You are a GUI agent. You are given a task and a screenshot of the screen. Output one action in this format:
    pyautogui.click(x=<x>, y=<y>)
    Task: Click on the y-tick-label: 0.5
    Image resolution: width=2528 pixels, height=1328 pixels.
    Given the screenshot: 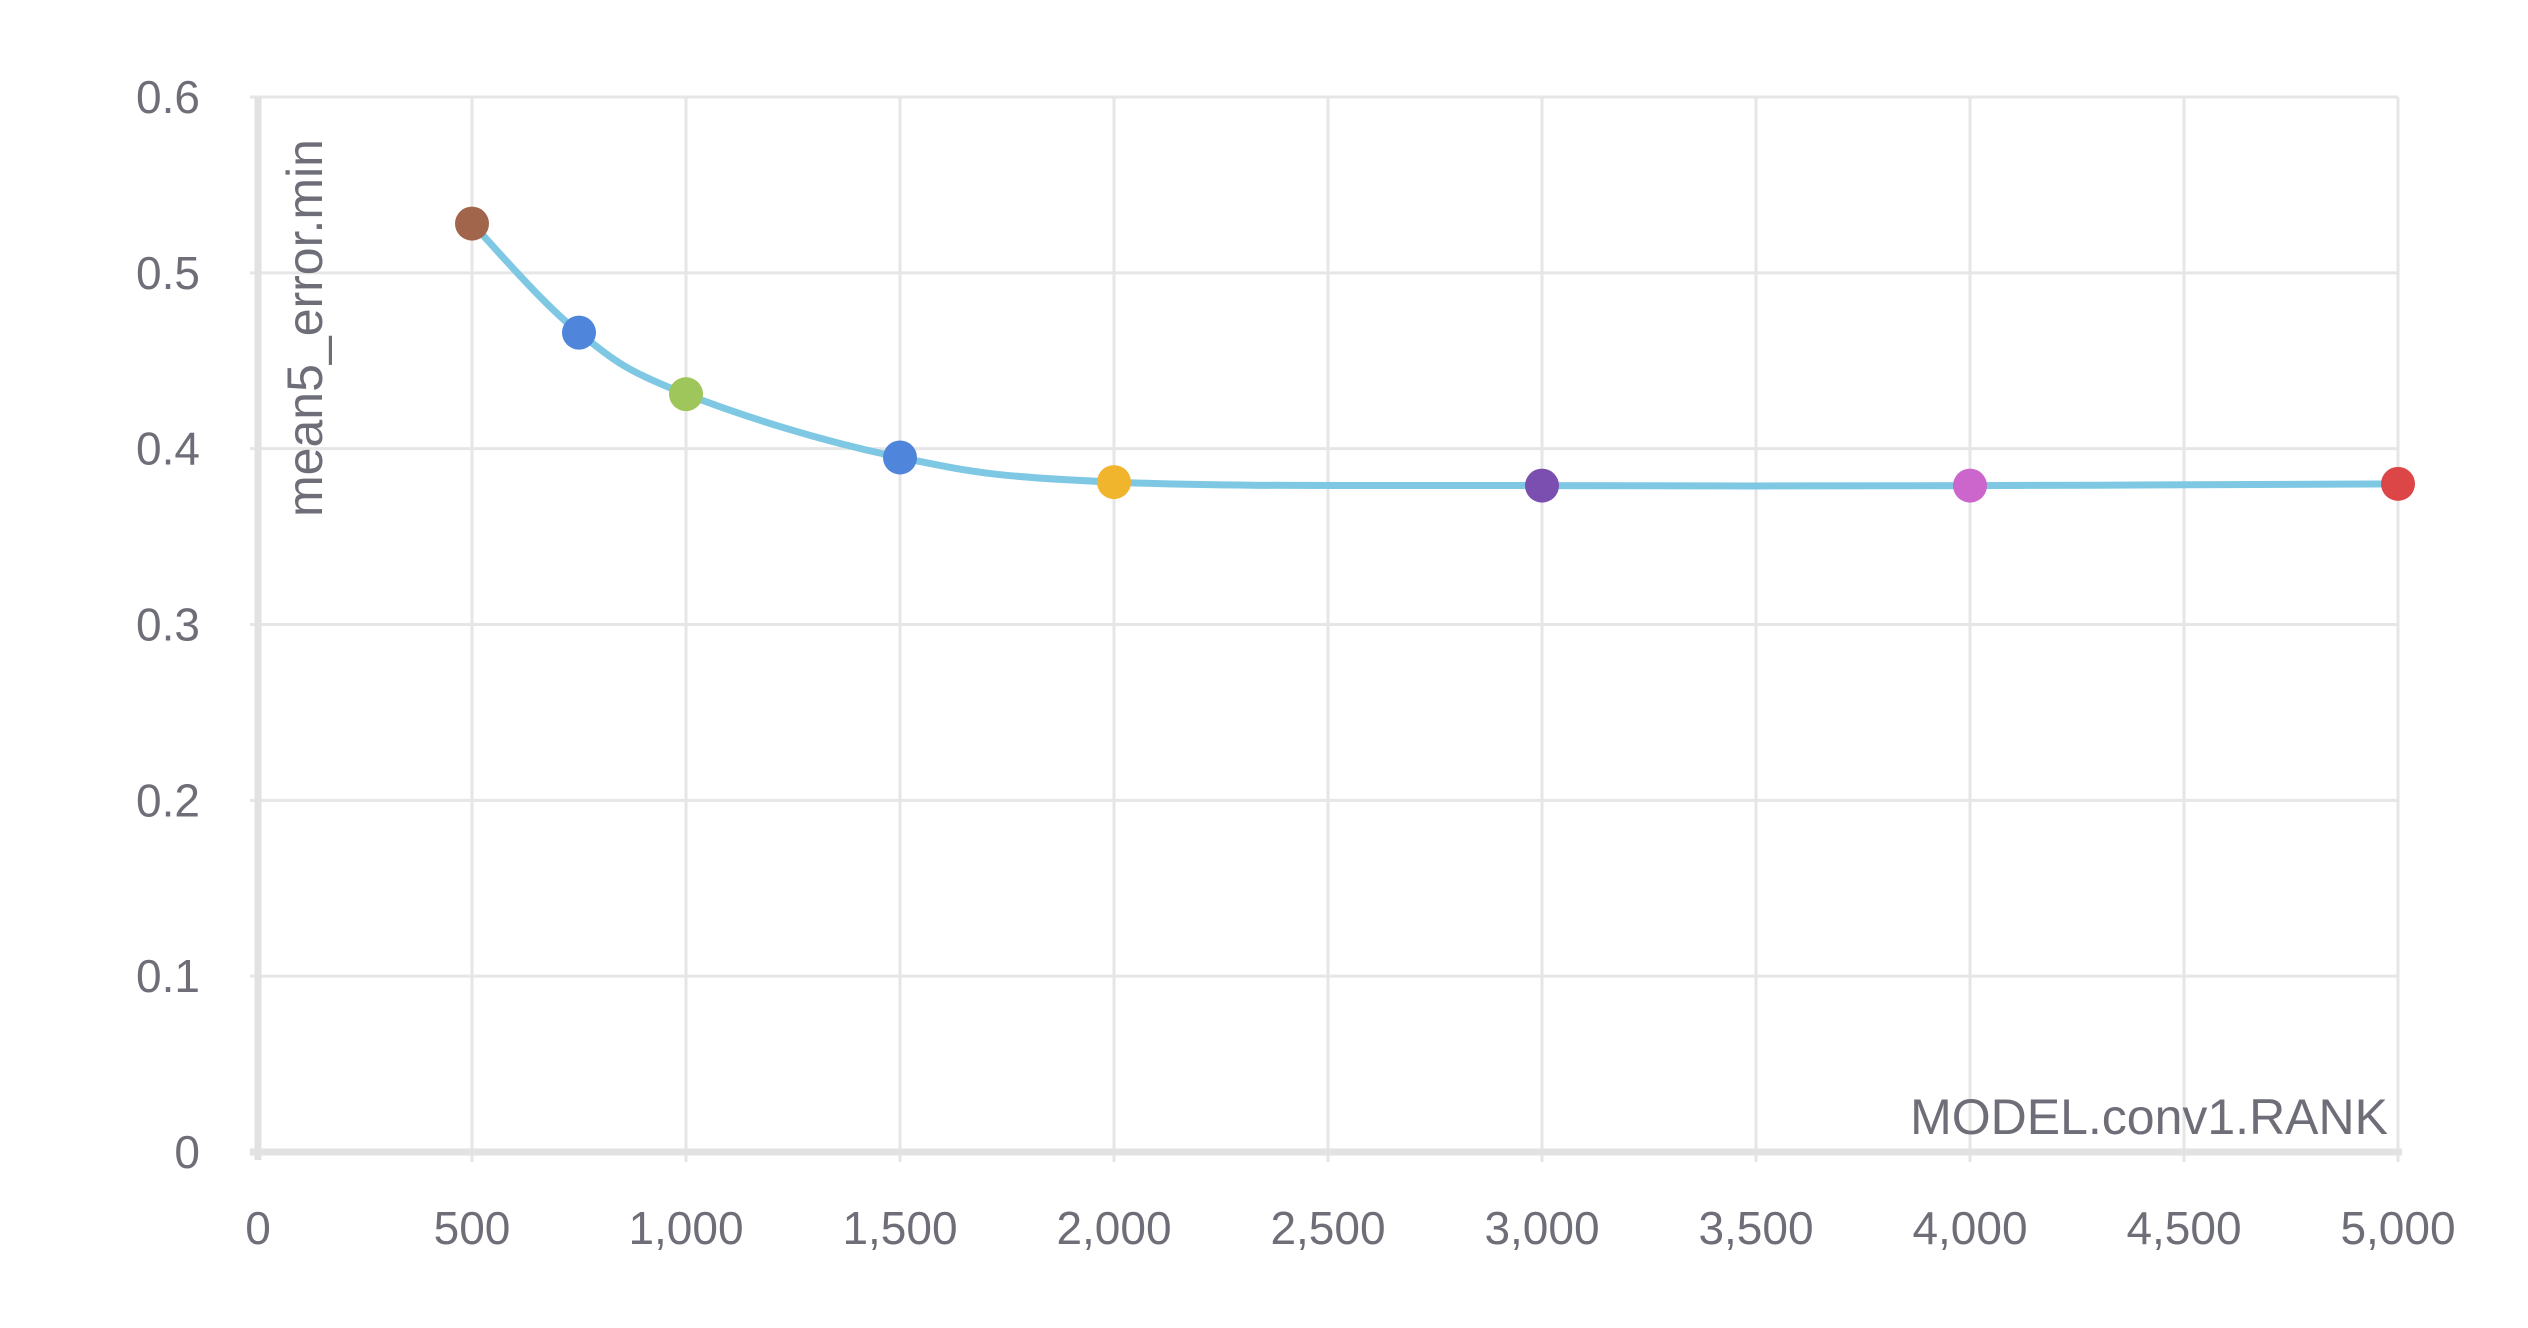 What is the action you would take?
    pyautogui.click(x=168, y=273)
    